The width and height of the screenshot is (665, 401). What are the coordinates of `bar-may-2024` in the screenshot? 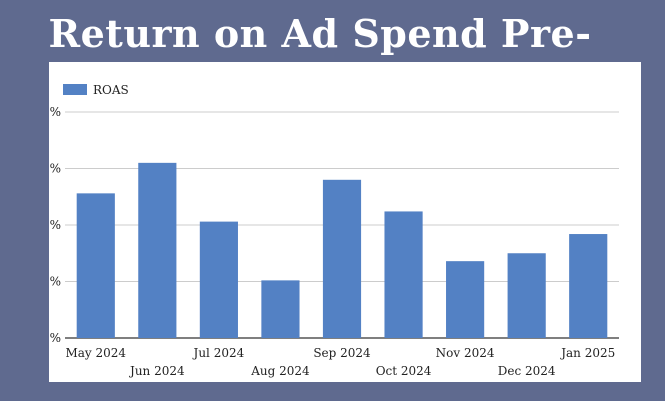 It's located at (95, 265).